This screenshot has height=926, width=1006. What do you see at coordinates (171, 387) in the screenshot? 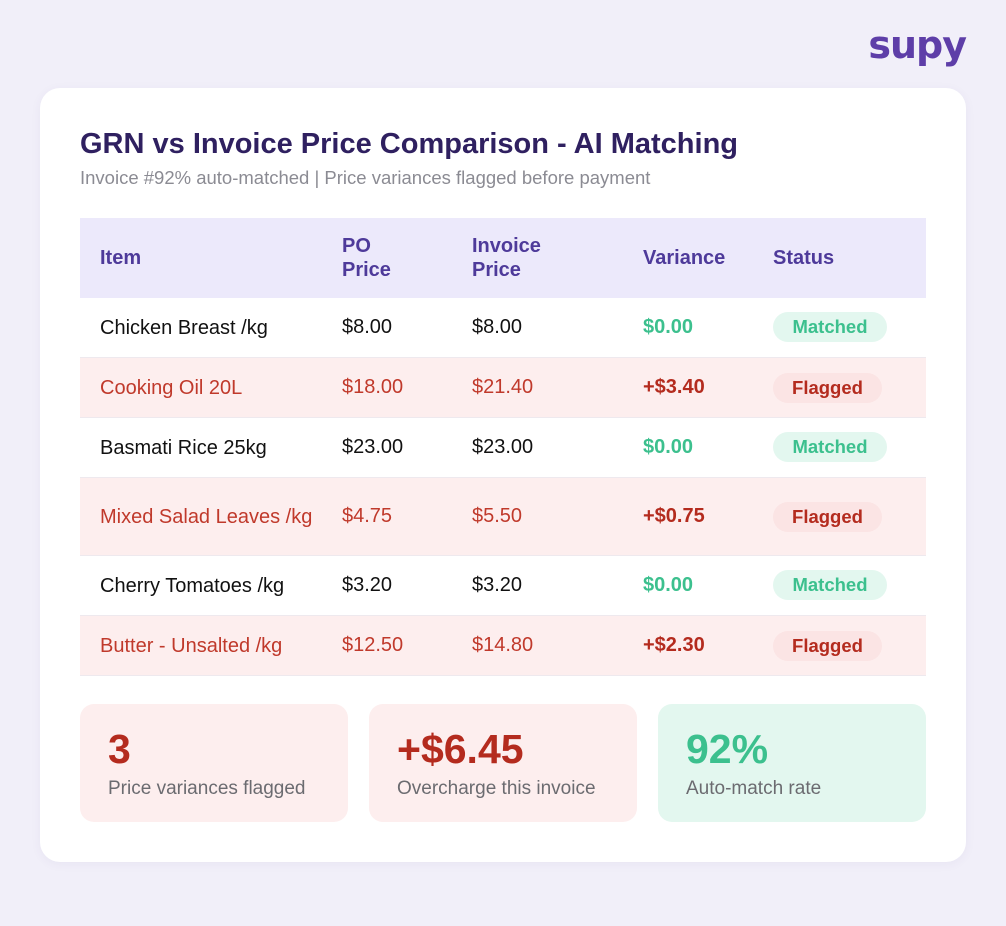
I see `item-cell: Cooking Oil 20L` at bounding box center [171, 387].